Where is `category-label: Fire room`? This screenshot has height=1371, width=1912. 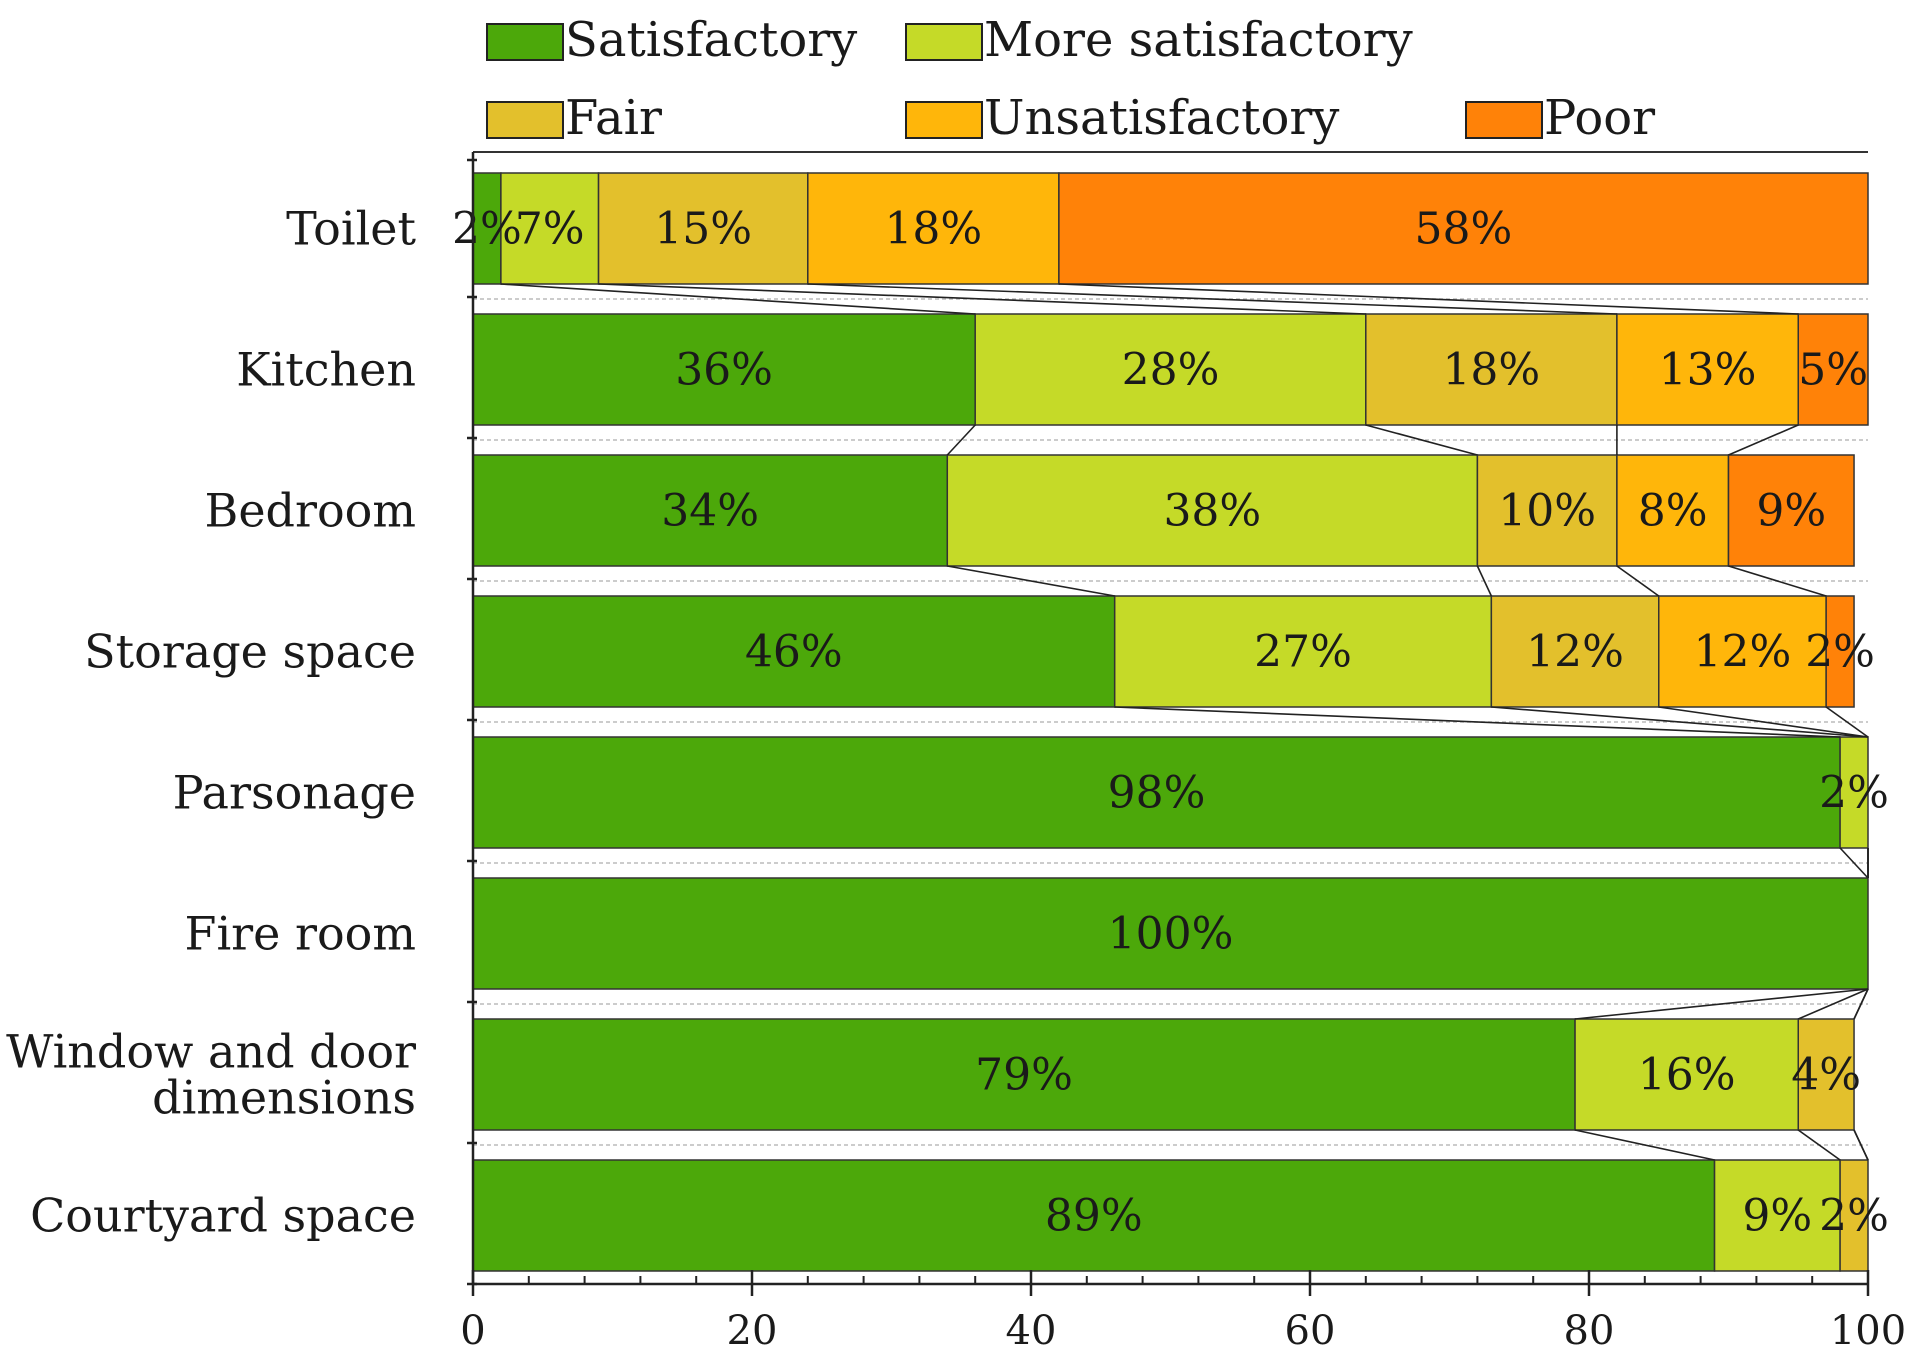 category-label: Fire room is located at coordinates (300, 934).